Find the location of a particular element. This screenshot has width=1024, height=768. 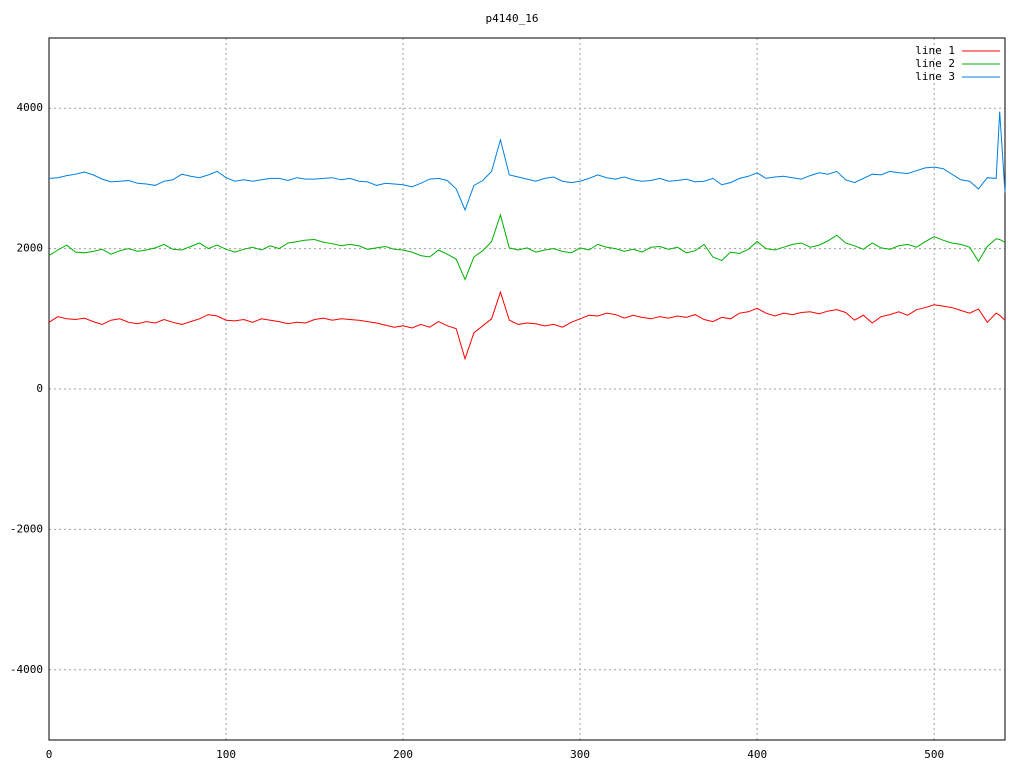

legend-label: line 2 is located at coordinates (935, 63).